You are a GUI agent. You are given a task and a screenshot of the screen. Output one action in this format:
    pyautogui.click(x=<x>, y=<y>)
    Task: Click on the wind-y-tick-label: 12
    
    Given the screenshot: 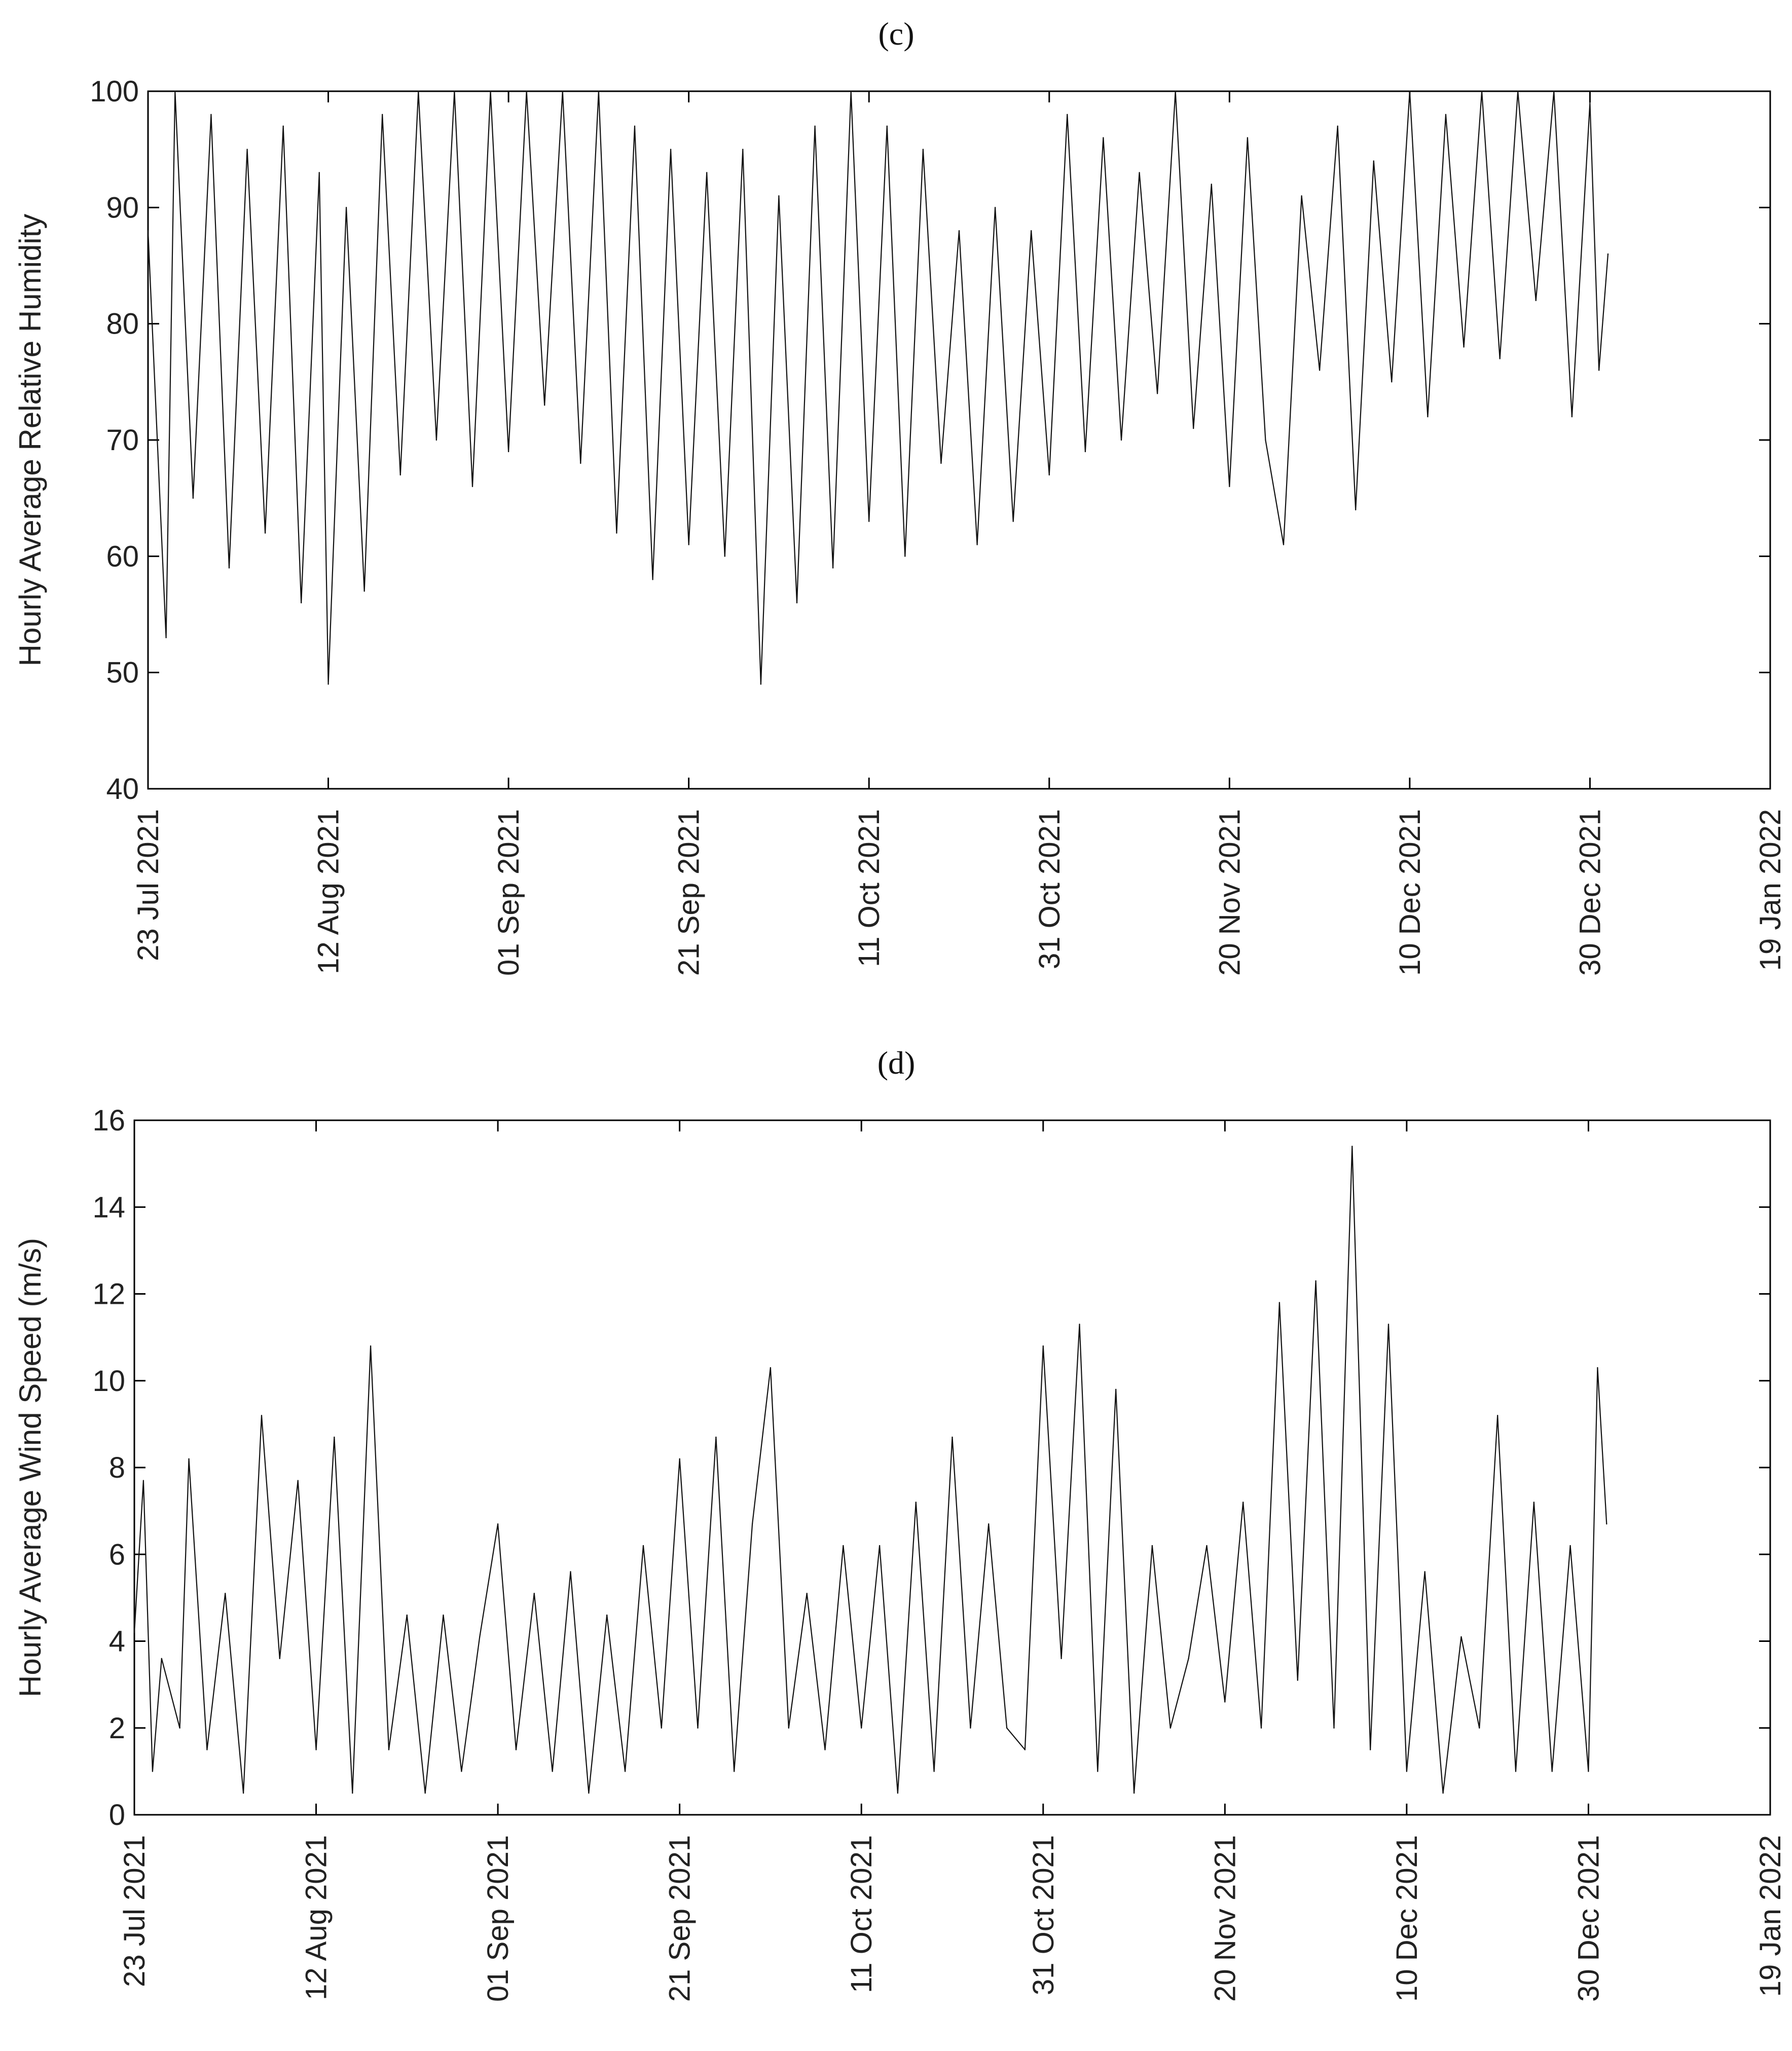 What is the action you would take?
    pyautogui.click(x=108, y=1294)
    